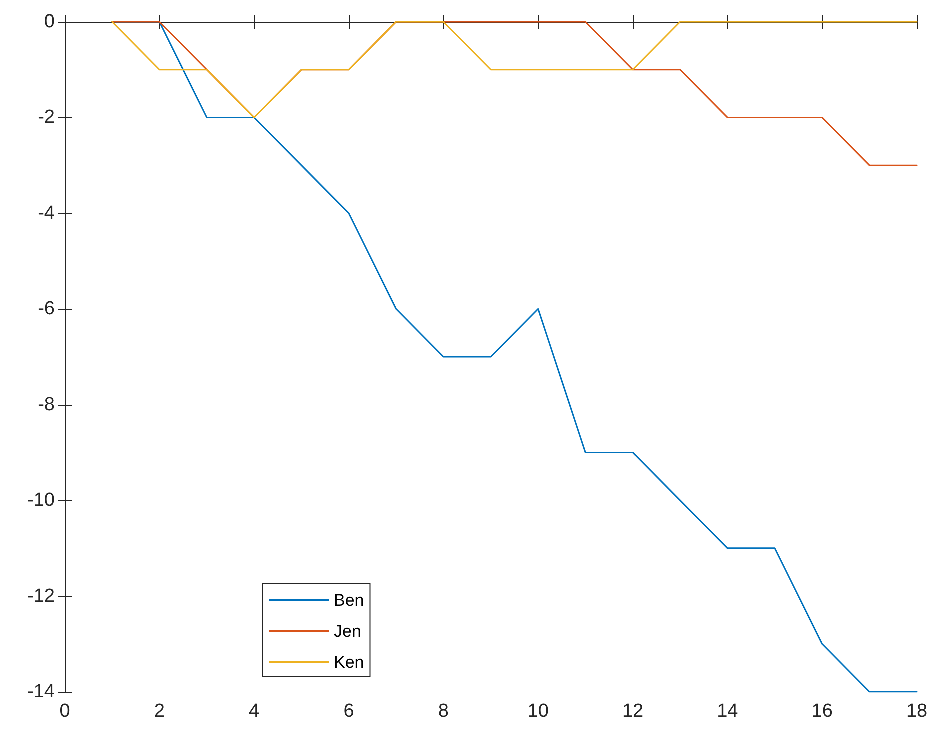  I want to click on x-tick-label: 12, so click(633, 711).